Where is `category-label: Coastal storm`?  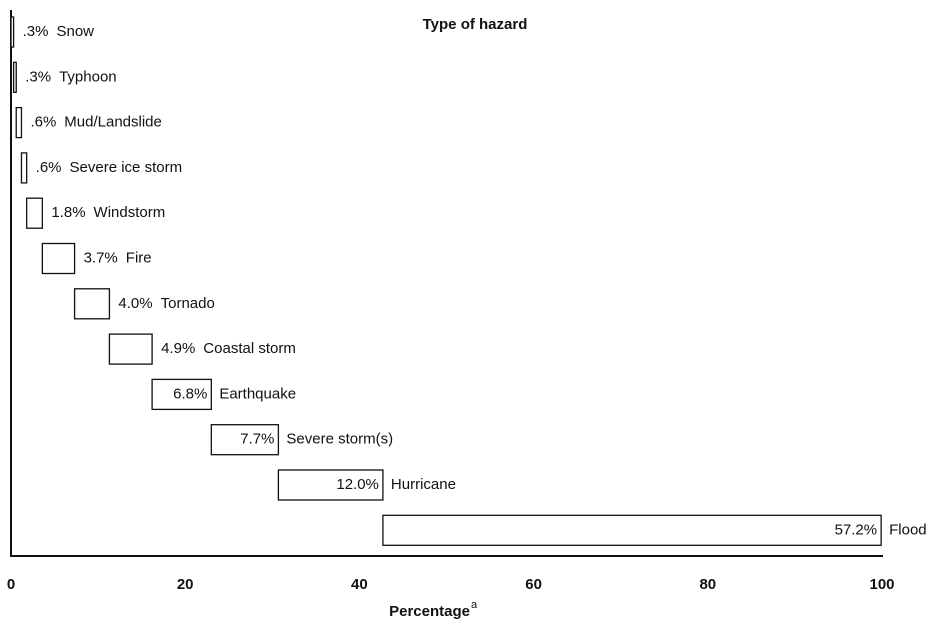
category-label: Coastal storm is located at coordinates (249, 348).